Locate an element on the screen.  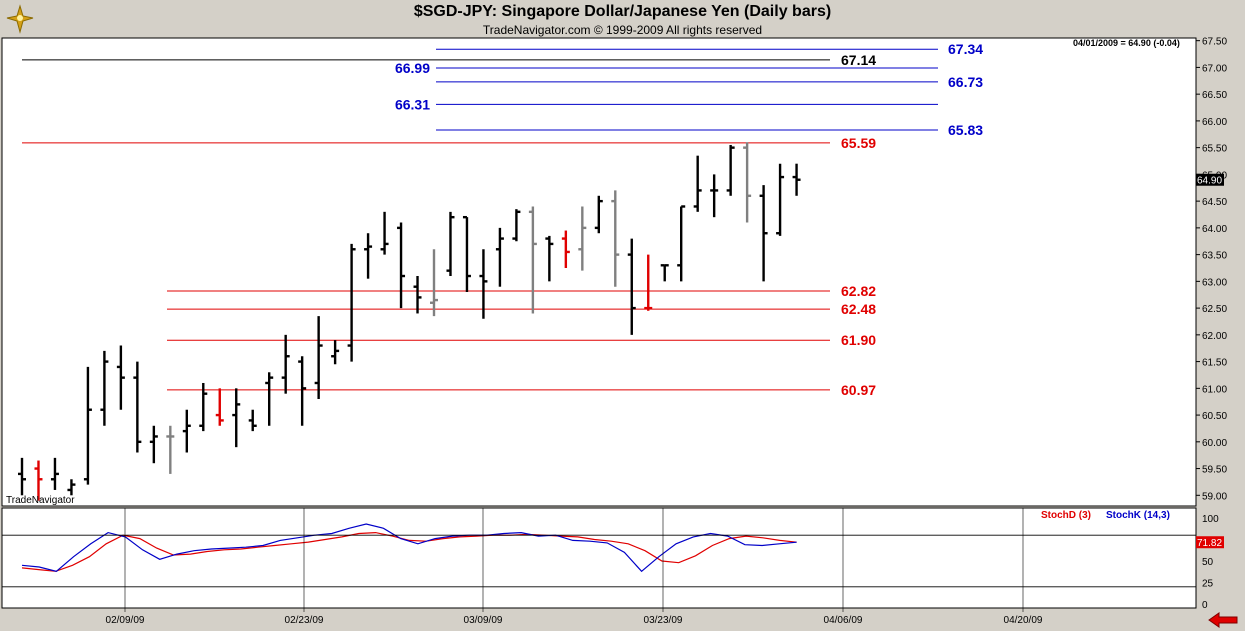
level-label: 66.99 is located at coordinates (412, 68).